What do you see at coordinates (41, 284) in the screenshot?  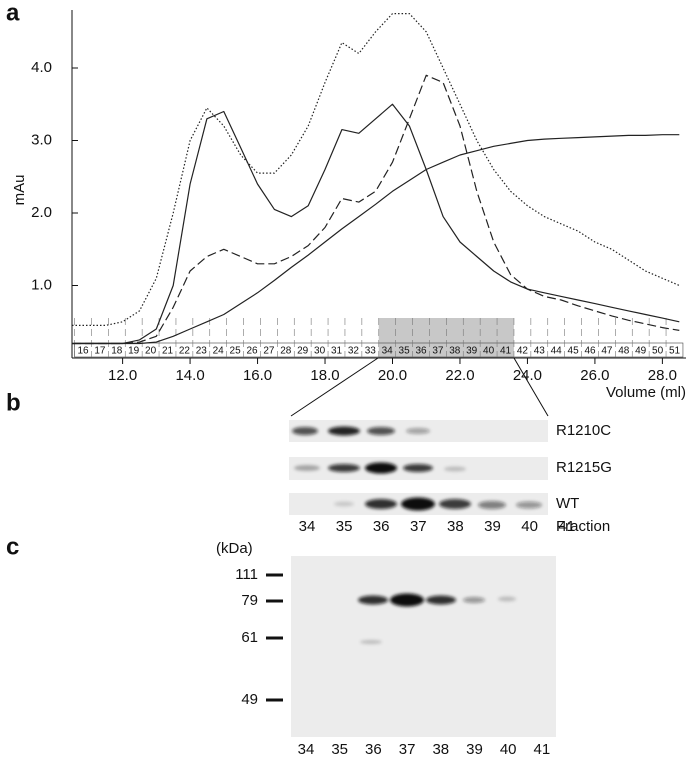 I see `y-tick-label: 1.0` at bounding box center [41, 284].